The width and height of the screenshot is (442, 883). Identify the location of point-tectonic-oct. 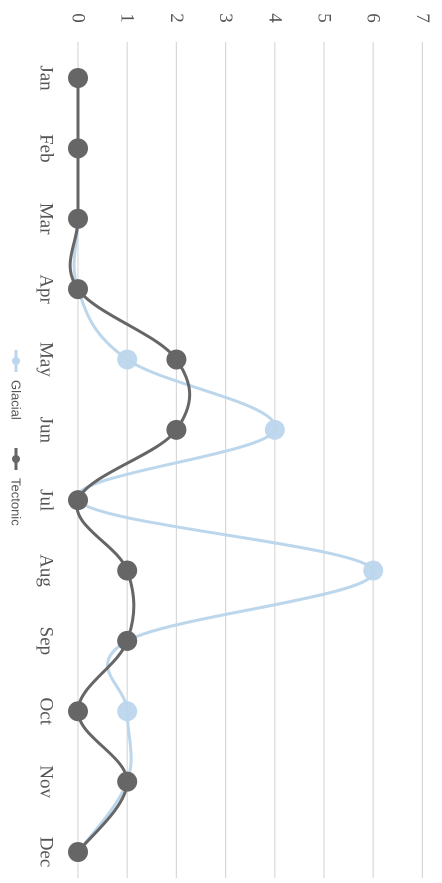
(78, 711).